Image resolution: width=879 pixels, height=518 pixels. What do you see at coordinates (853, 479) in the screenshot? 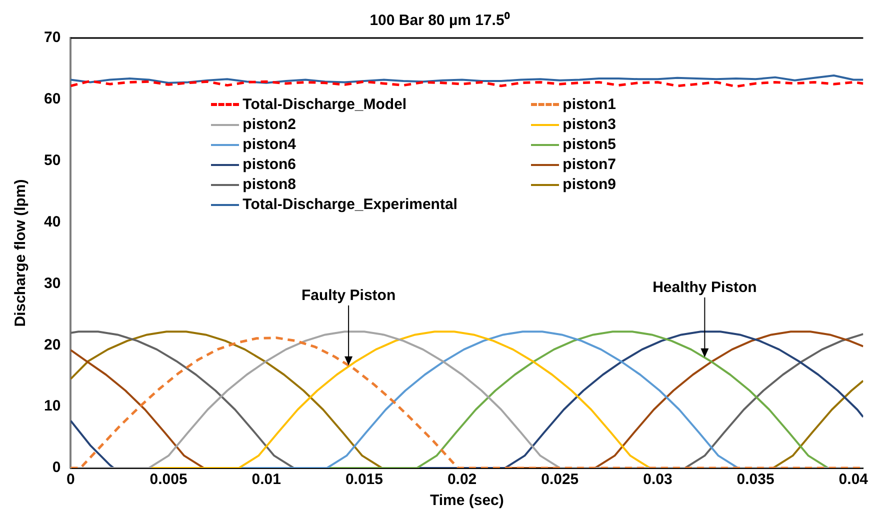
I see `x-tick-label: 0.04` at bounding box center [853, 479].